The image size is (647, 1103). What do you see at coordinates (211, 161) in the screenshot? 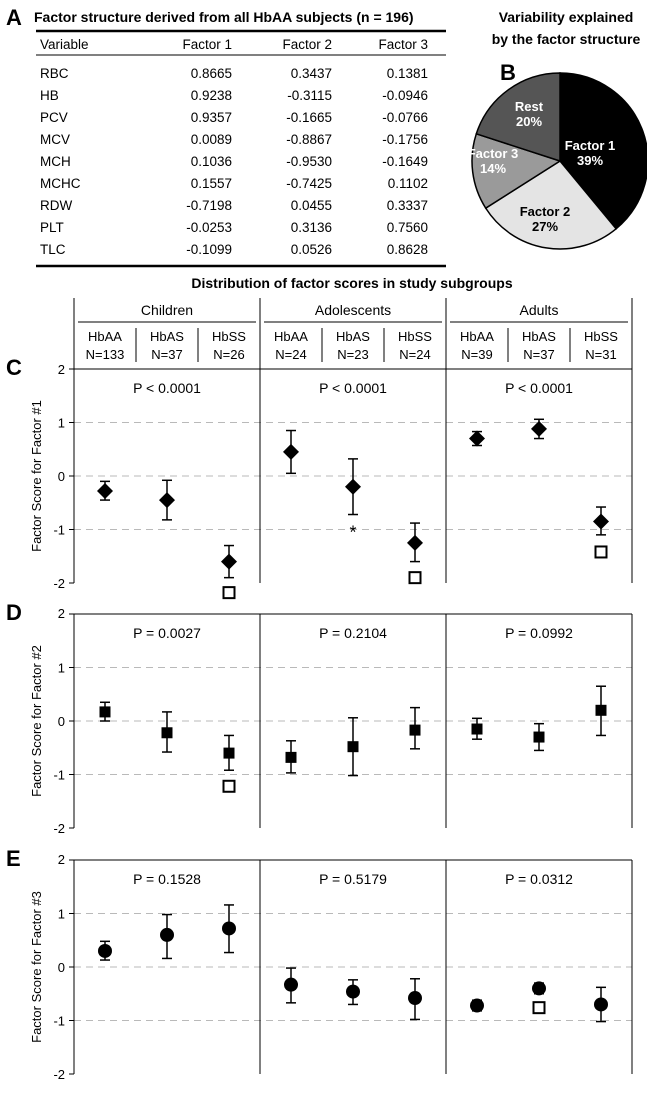
I see `table-cell-loading: 0.1036` at bounding box center [211, 161].